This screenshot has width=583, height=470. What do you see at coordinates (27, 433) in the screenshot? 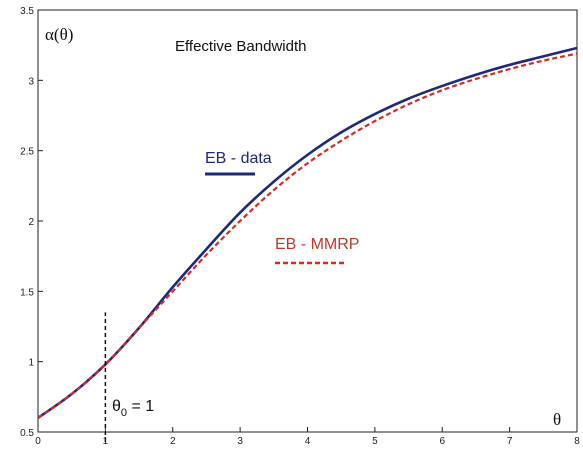
I see `y-tick-label: 0.5` at bounding box center [27, 433].